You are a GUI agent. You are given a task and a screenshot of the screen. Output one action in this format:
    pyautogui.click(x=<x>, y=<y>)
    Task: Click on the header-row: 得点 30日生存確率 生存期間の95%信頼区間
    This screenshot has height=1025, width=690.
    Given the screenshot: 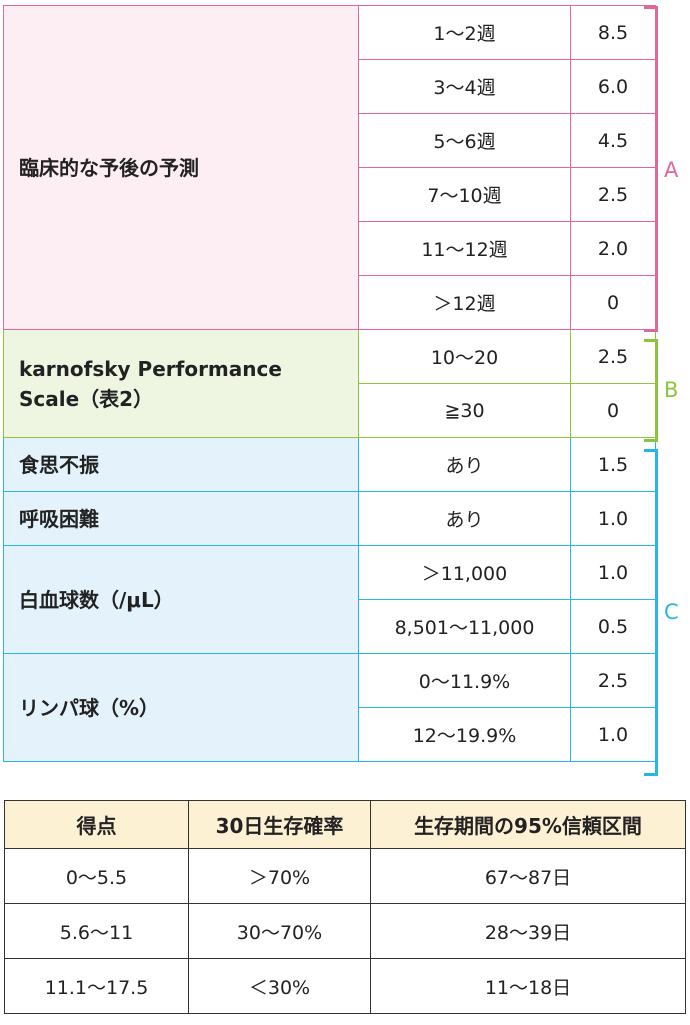 What is the action you would take?
    pyautogui.click(x=345, y=824)
    